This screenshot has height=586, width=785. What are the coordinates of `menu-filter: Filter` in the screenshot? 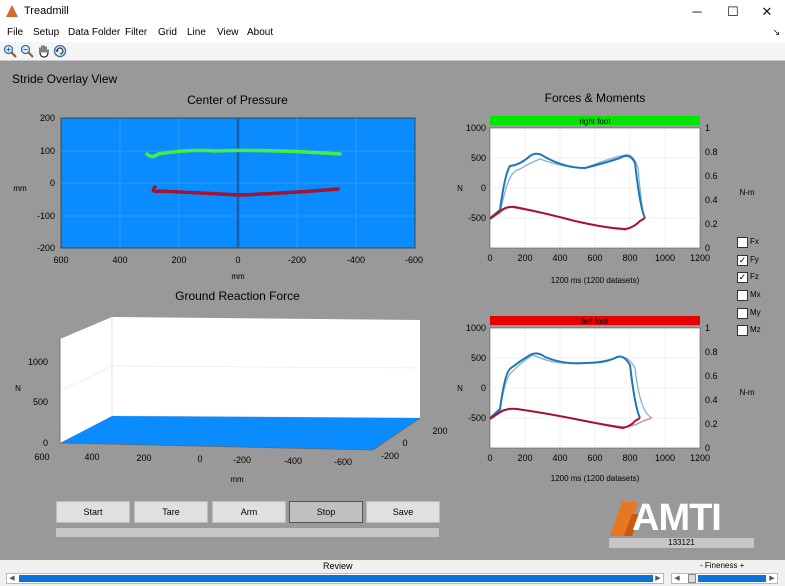 It's located at (136, 32).